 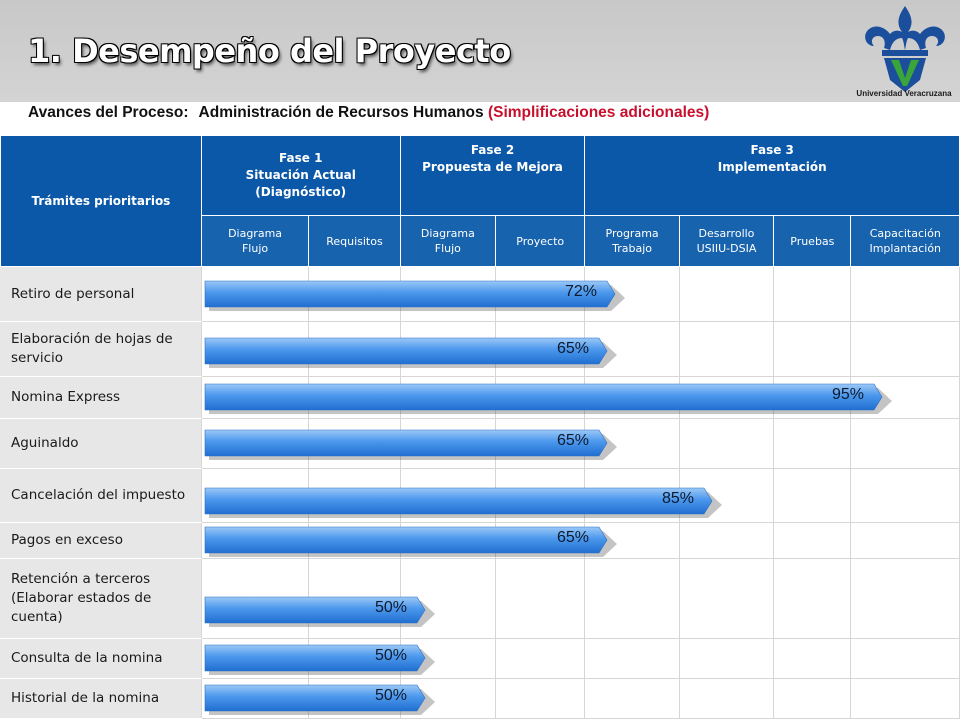 I want to click on subcol-requisitos: Requisitos, so click(x=354, y=241).